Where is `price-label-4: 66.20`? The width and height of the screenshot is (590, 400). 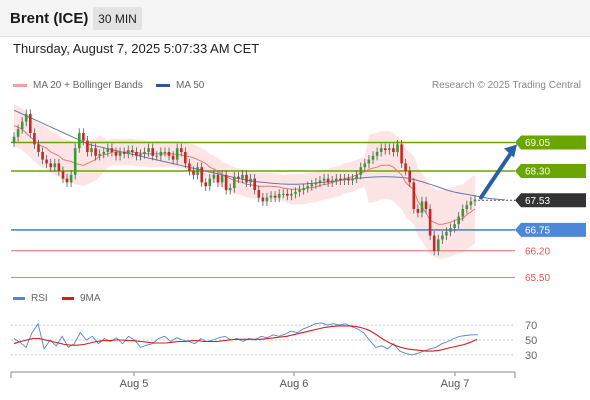
price-label-4: 66.20 is located at coordinates (537, 251).